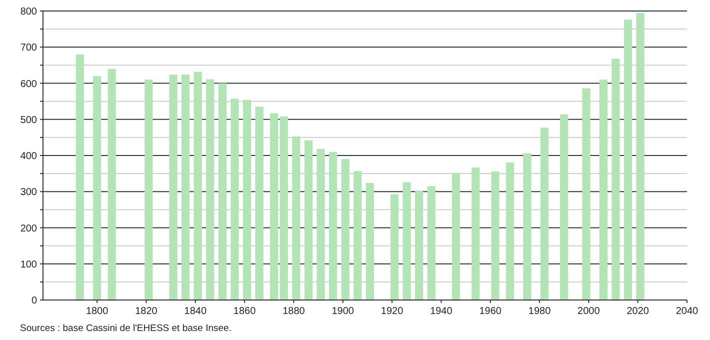 This screenshot has height=340, width=710. I want to click on x-tick-label: 1960, so click(490, 311).